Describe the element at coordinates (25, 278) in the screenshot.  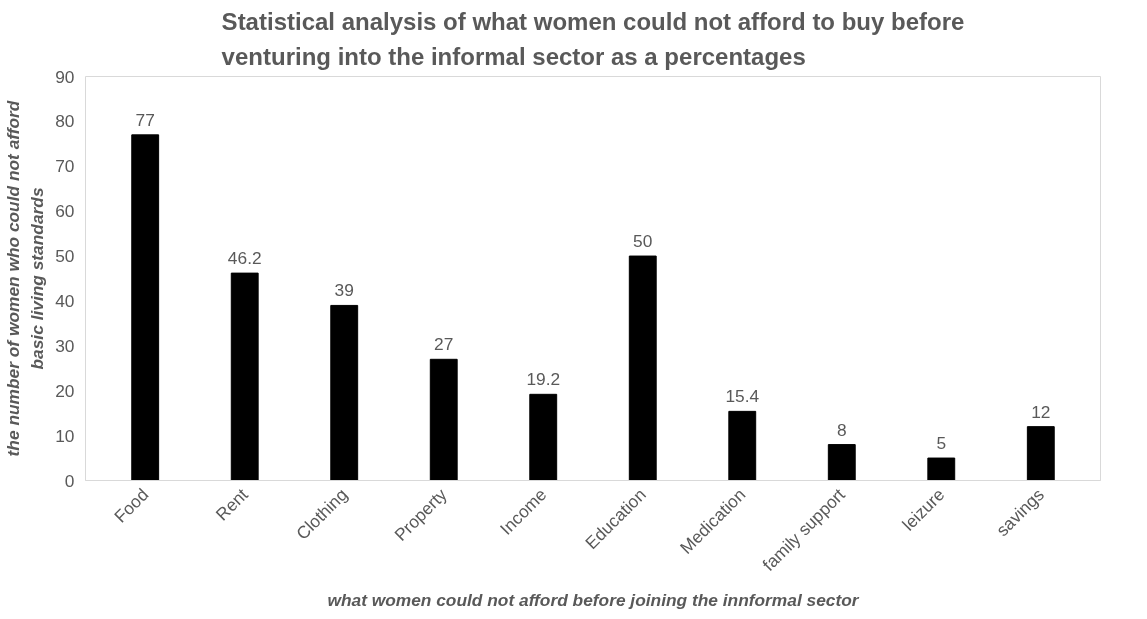
I see `y-axis-title: the number of women who could not afford basic living standards` at that location.